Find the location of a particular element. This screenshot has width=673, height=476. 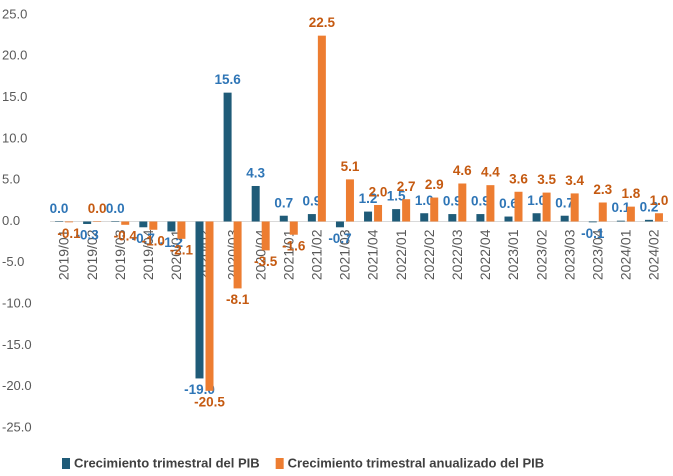

x-tick-label: 2020/01 is located at coordinates (176, 254).